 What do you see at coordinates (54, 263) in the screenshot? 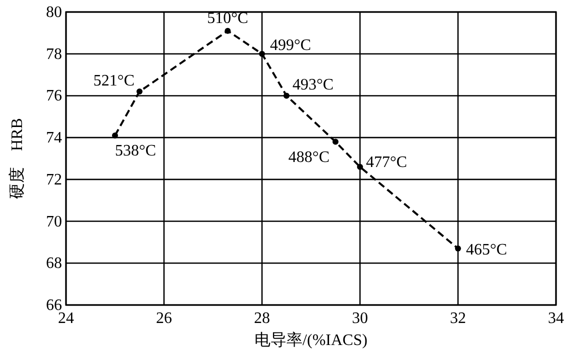
I see `y-tick-label: 68` at bounding box center [54, 263].